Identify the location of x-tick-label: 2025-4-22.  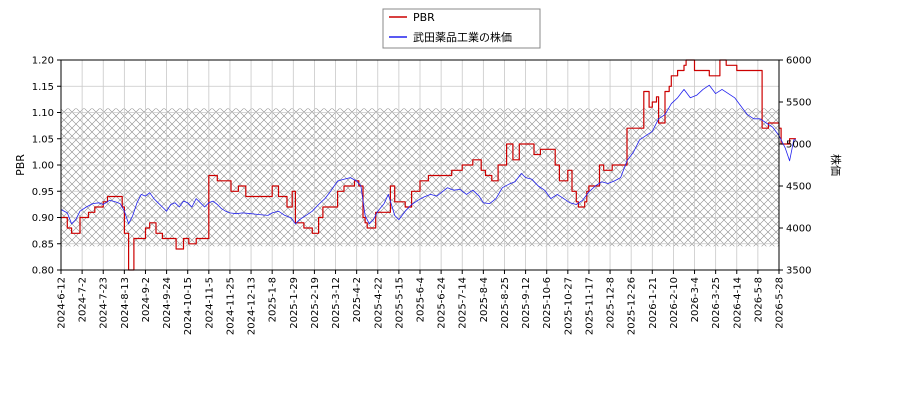
(378, 303).